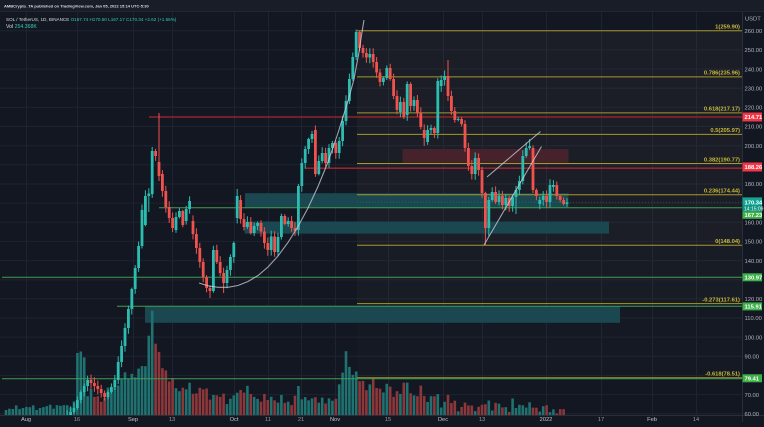 Image resolution: width=764 pixels, height=427 pixels. Describe the element at coordinates (754, 89) in the screenshot. I see `svg-text: 230.00` at that location.